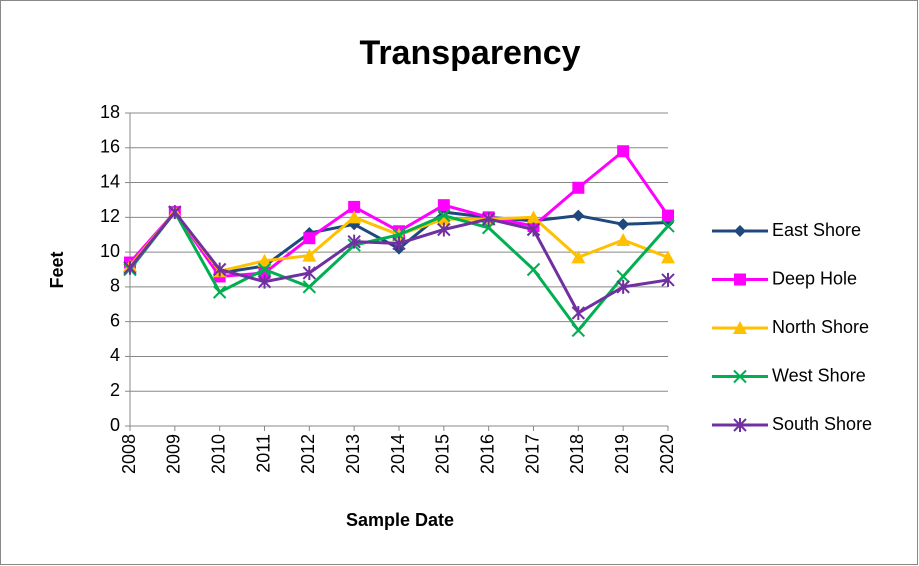 Image resolution: width=919 pixels, height=566 pixels. Describe the element at coordinates (263, 453) in the screenshot. I see `x-tick-label: 2011` at that location.